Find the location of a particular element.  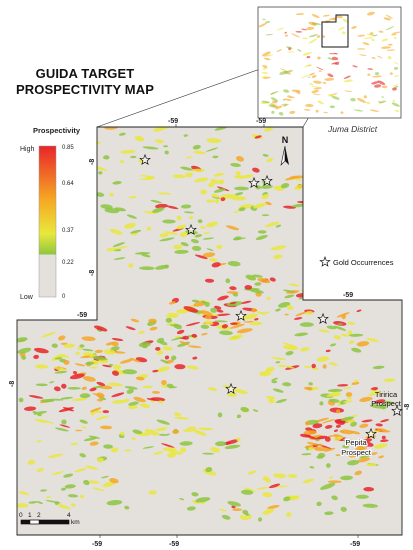

scale-tick: 0 is located at coordinates (21, 515).